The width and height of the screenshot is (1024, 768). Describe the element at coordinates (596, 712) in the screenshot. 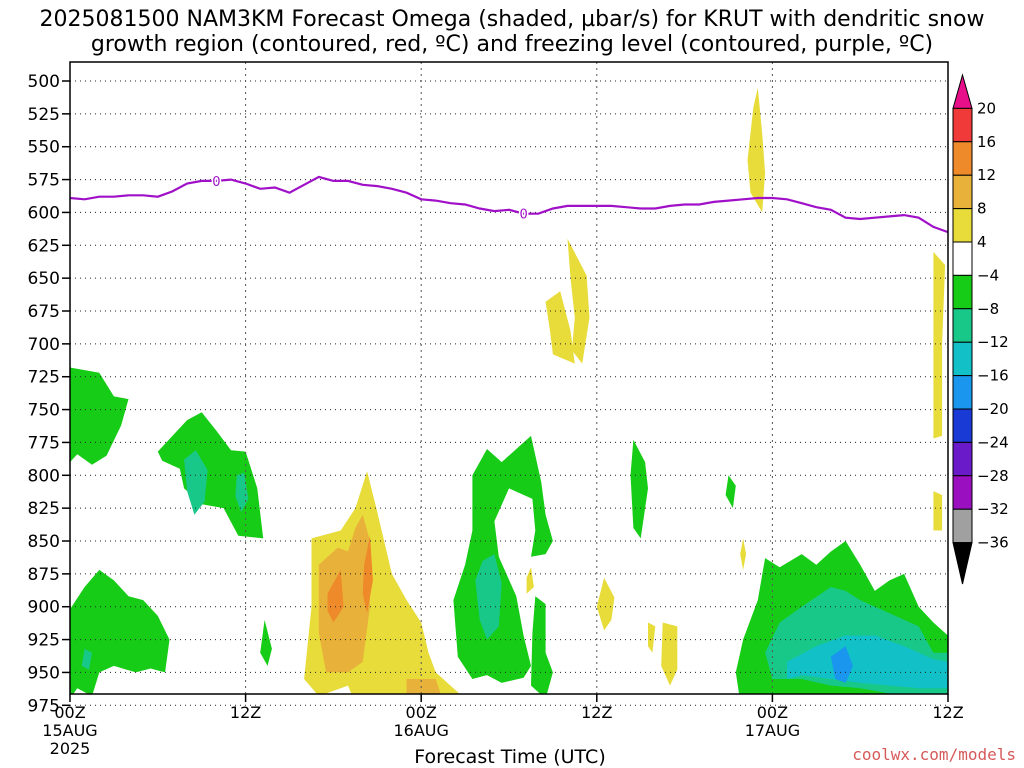

I see `x-tick-label-3: 12Z` at that location.